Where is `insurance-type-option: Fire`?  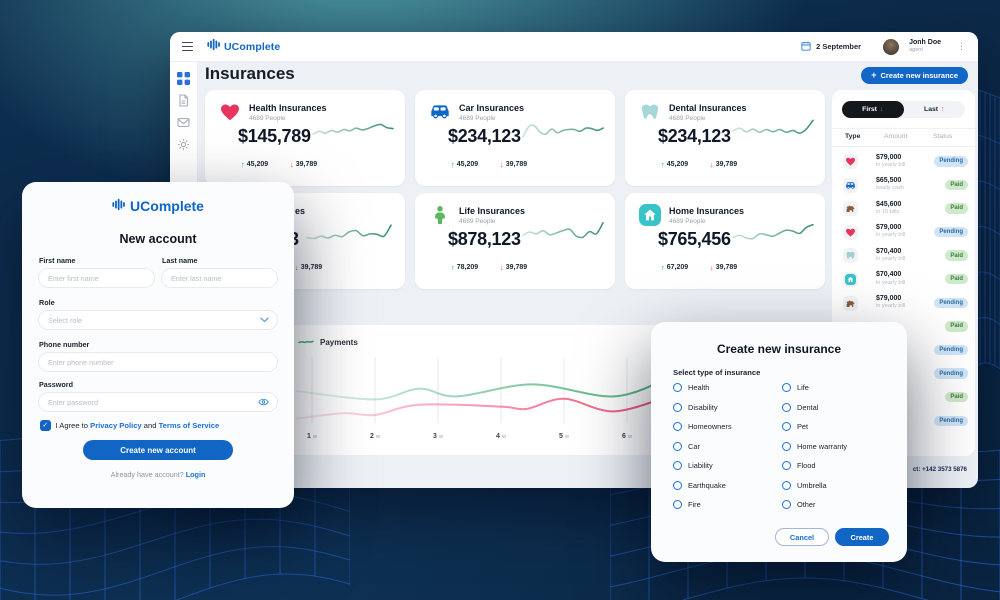
insurance-type-option: Fire is located at coordinates (727, 504).